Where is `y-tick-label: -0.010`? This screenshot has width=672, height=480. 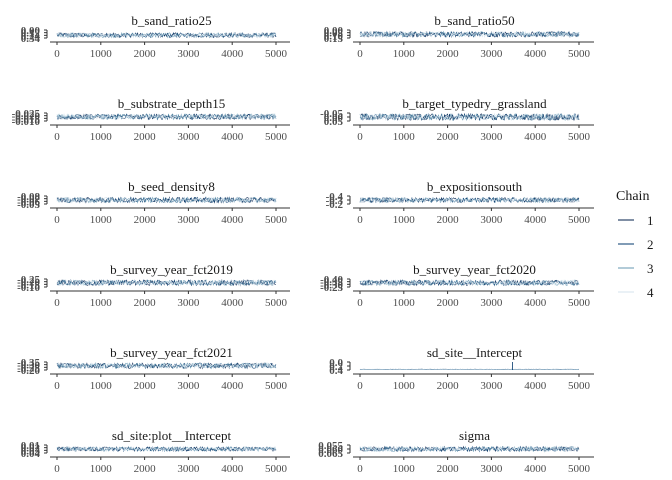 y-tick-label: -0.010 is located at coordinates (26, 122).